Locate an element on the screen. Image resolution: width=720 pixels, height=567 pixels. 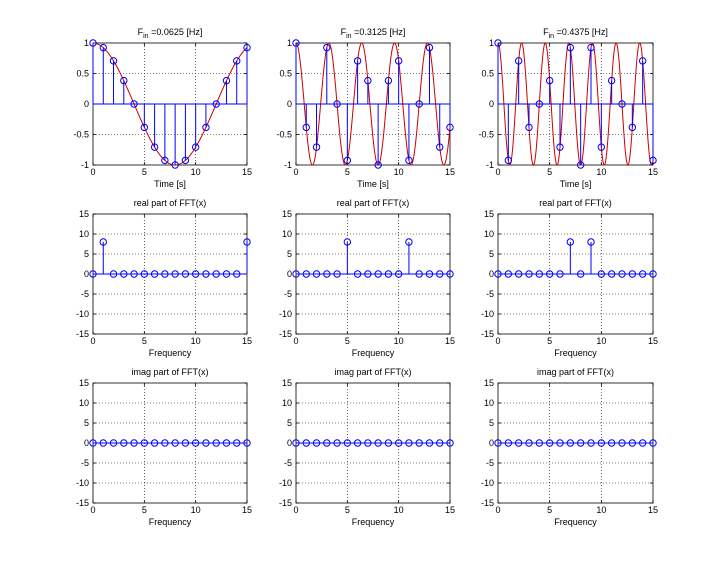
subplot-title: Fin =0.4375 [Hz] is located at coordinates (575, 33).